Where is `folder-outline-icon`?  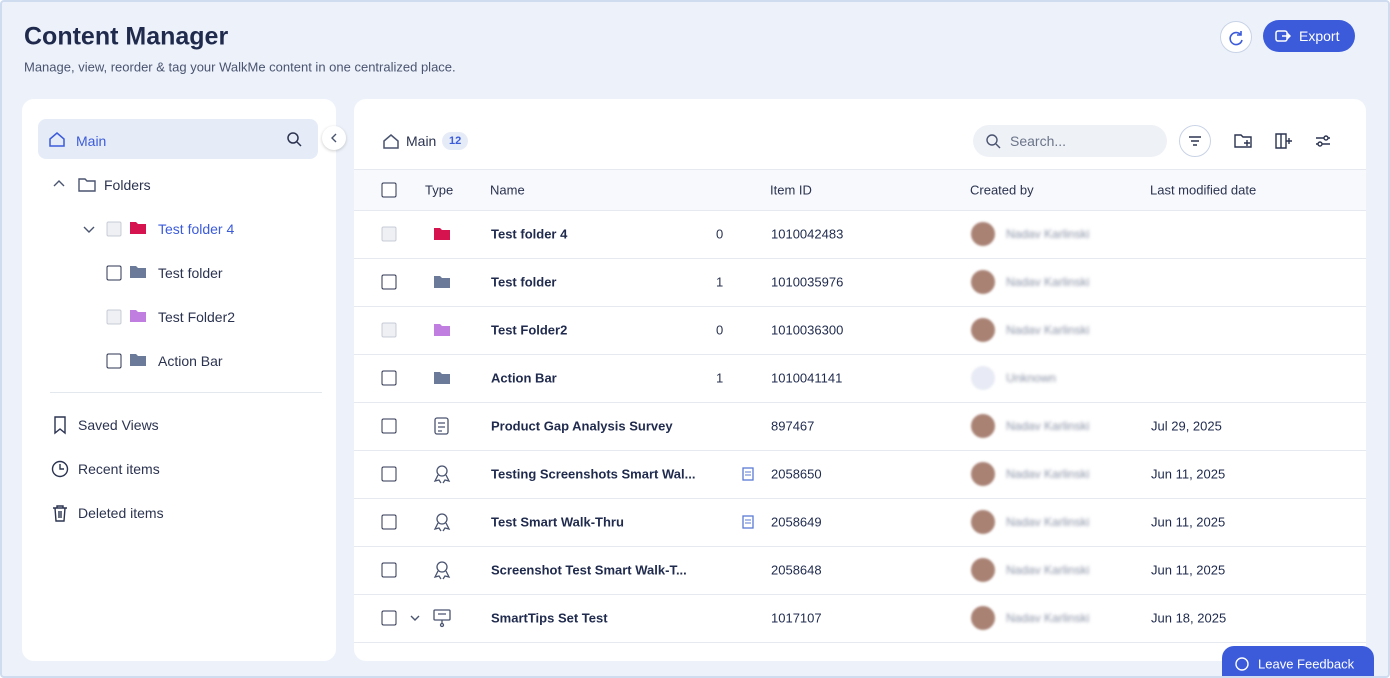
folder-outline-icon is located at coordinates (87, 185).